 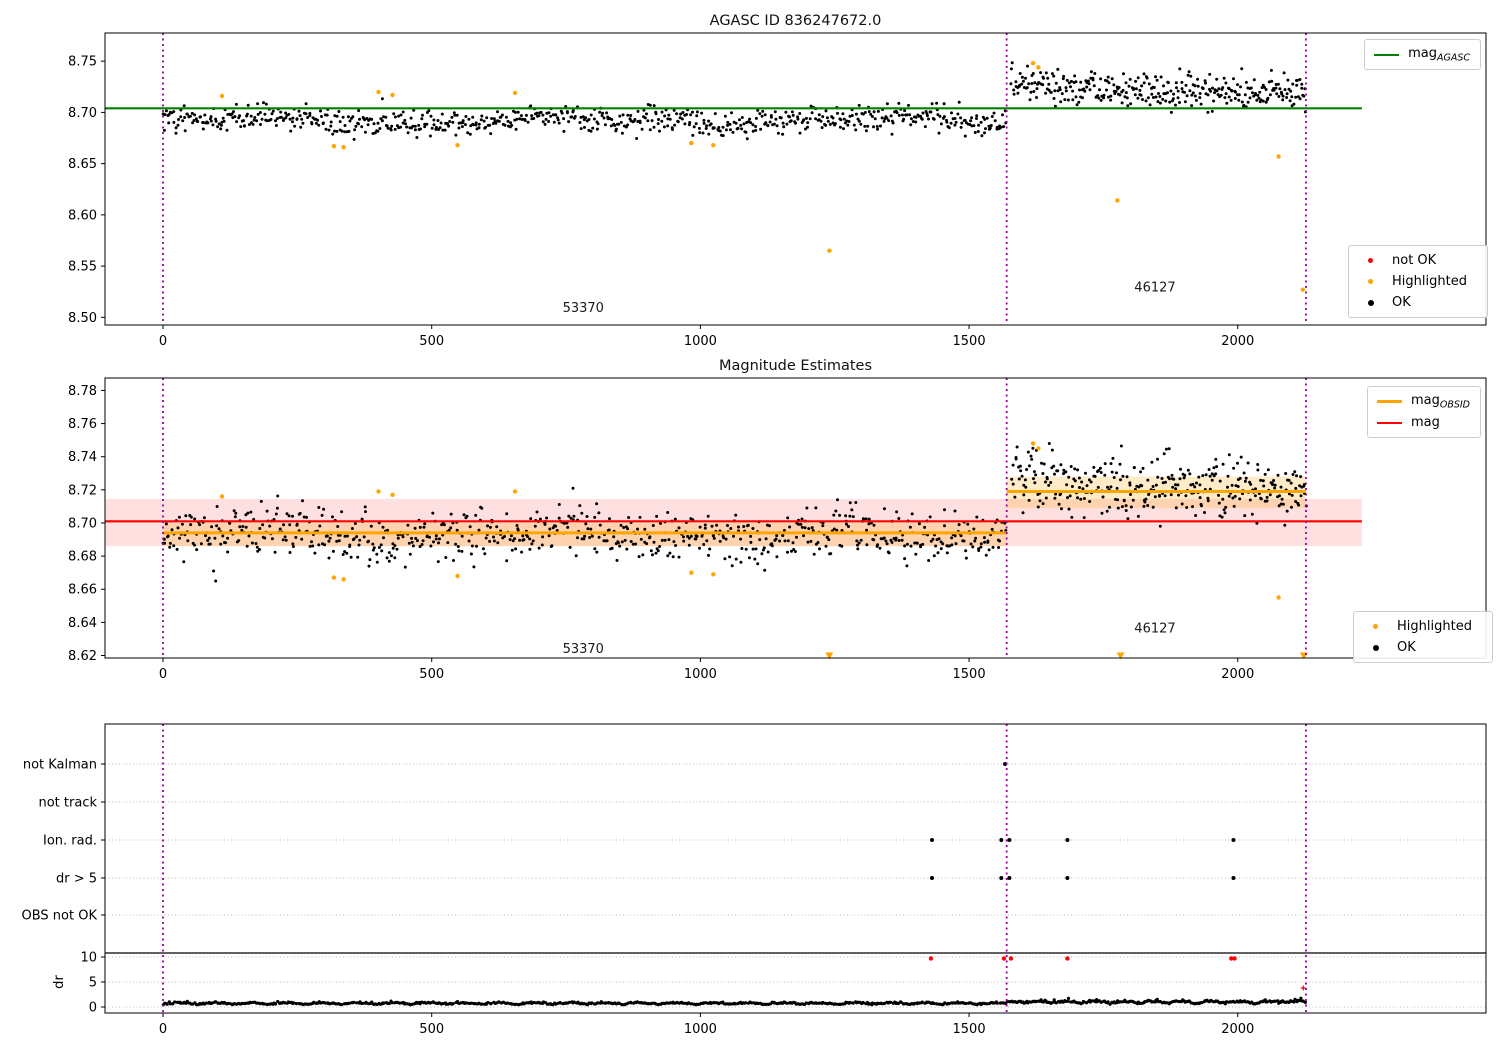 What do you see at coordinates (1370, 260) in the screenshot?
I see `red-dot-swatch` at bounding box center [1370, 260].